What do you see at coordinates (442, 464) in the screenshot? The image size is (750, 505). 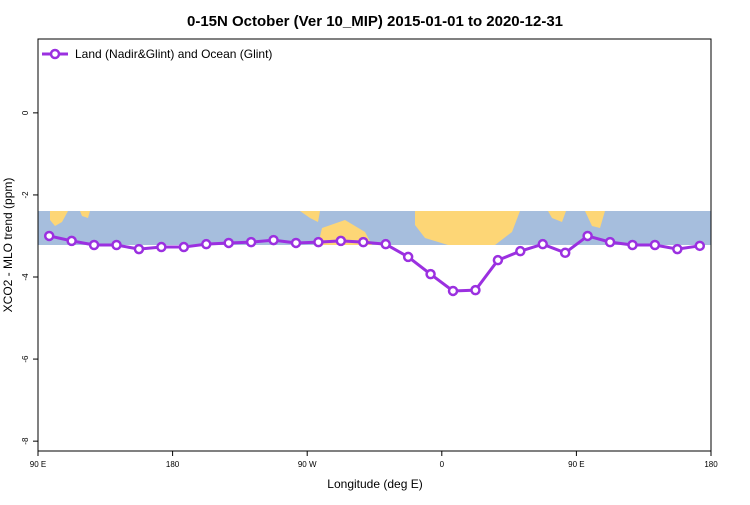 I see `x-tick-label: 0` at bounding box center [442, 464].